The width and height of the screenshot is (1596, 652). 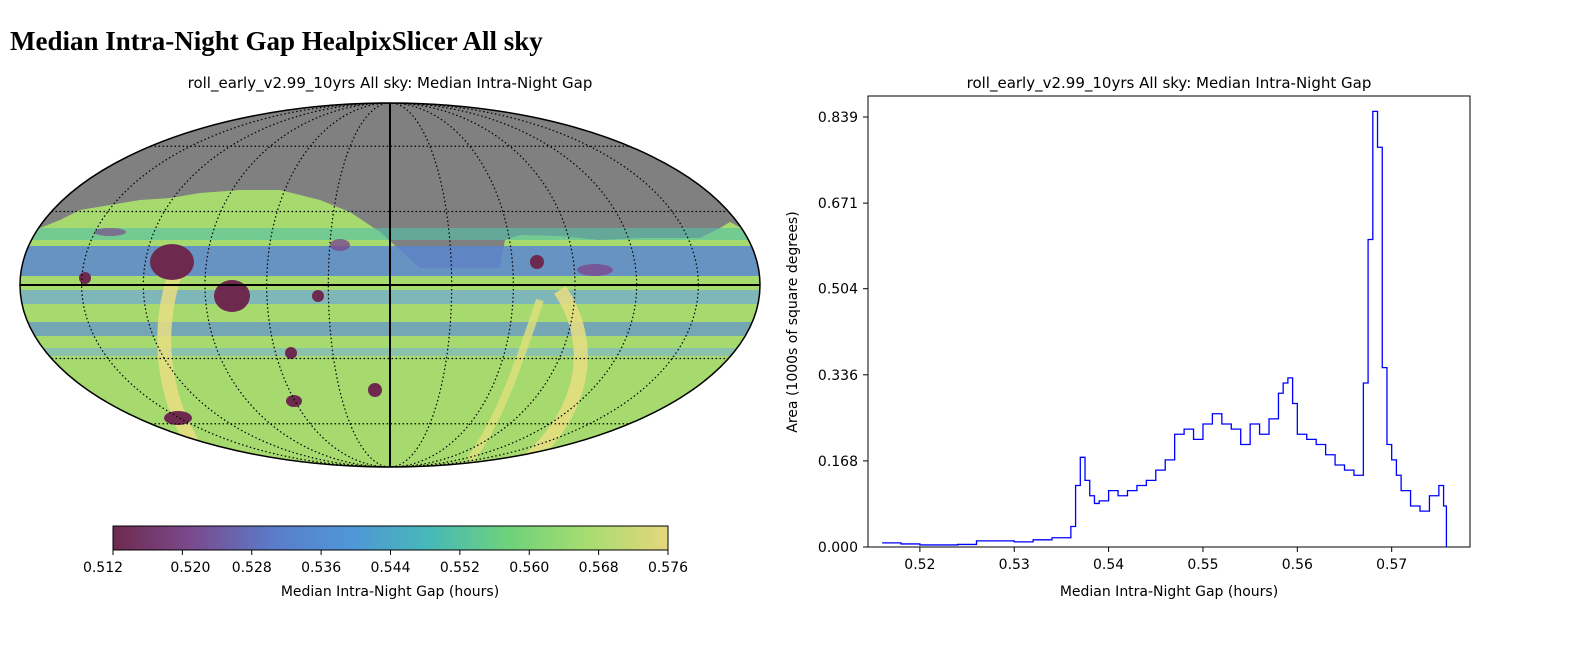 I want to click on colorbar-gradient, so click(x=390, y=538).